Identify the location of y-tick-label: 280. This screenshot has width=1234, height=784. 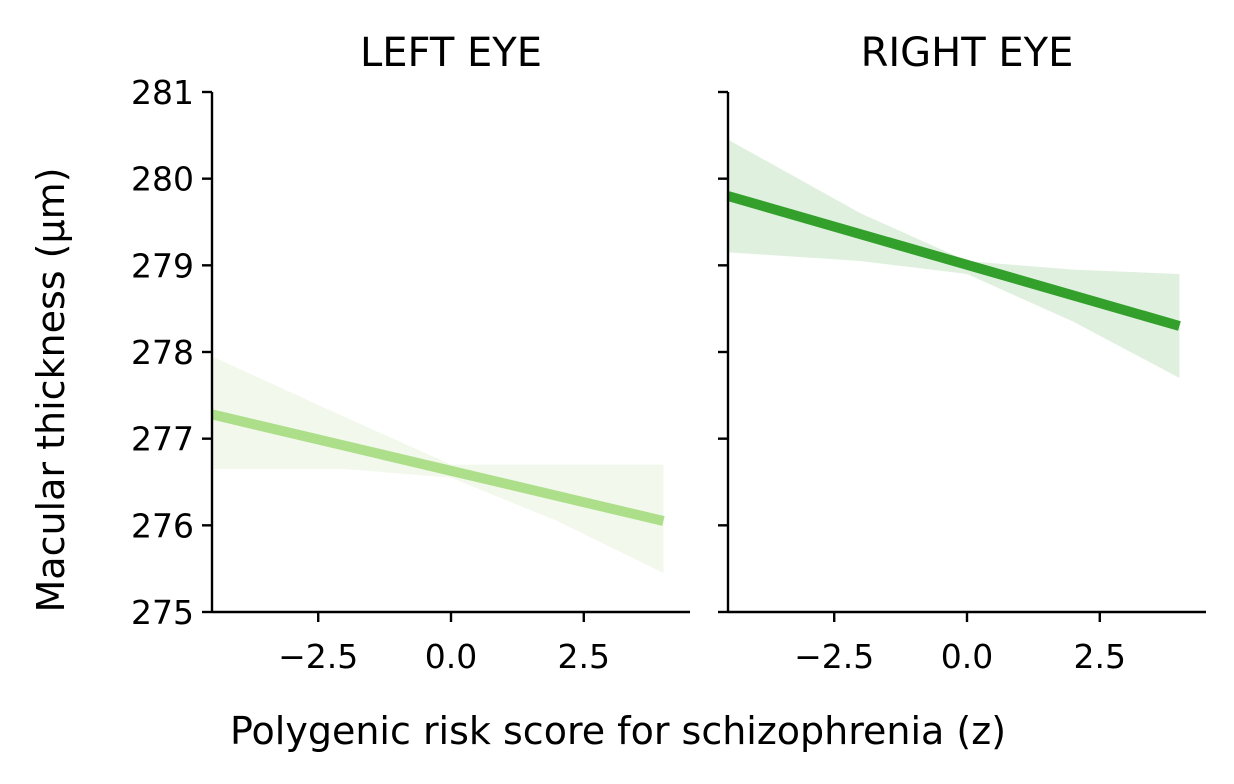
(162, 179).